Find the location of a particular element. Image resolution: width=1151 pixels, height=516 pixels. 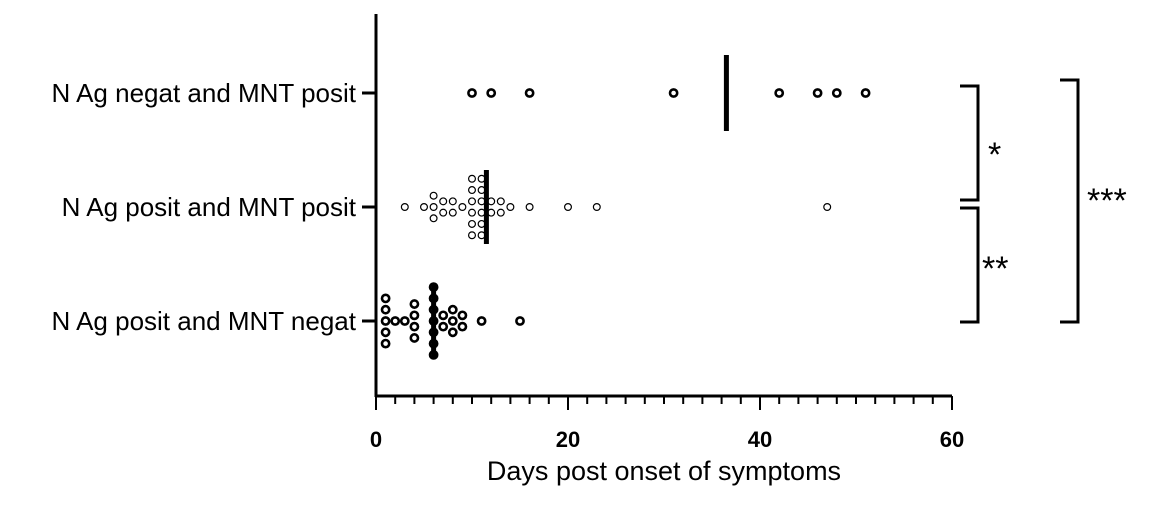

category-label: N Ag negat and MNT posit is located at coordinates (204, 93).